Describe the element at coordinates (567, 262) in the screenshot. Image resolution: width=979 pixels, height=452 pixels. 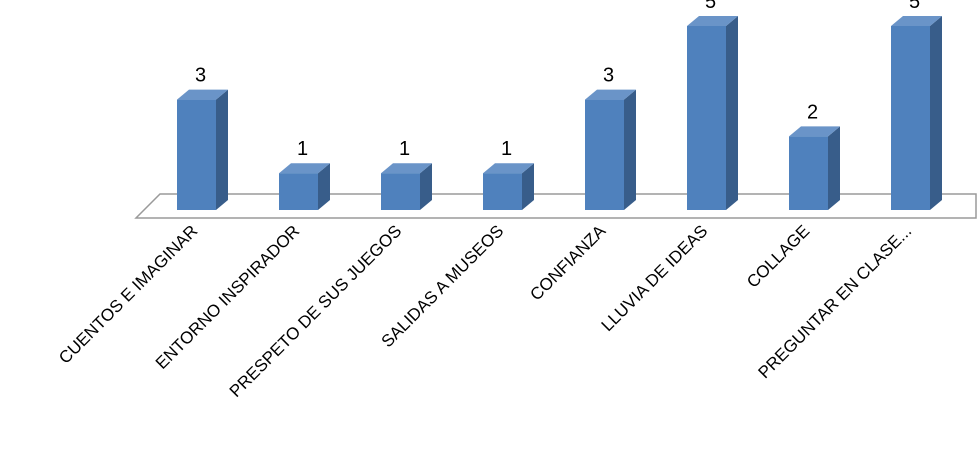
I see `tick-label: CONFIANZA` at that location.